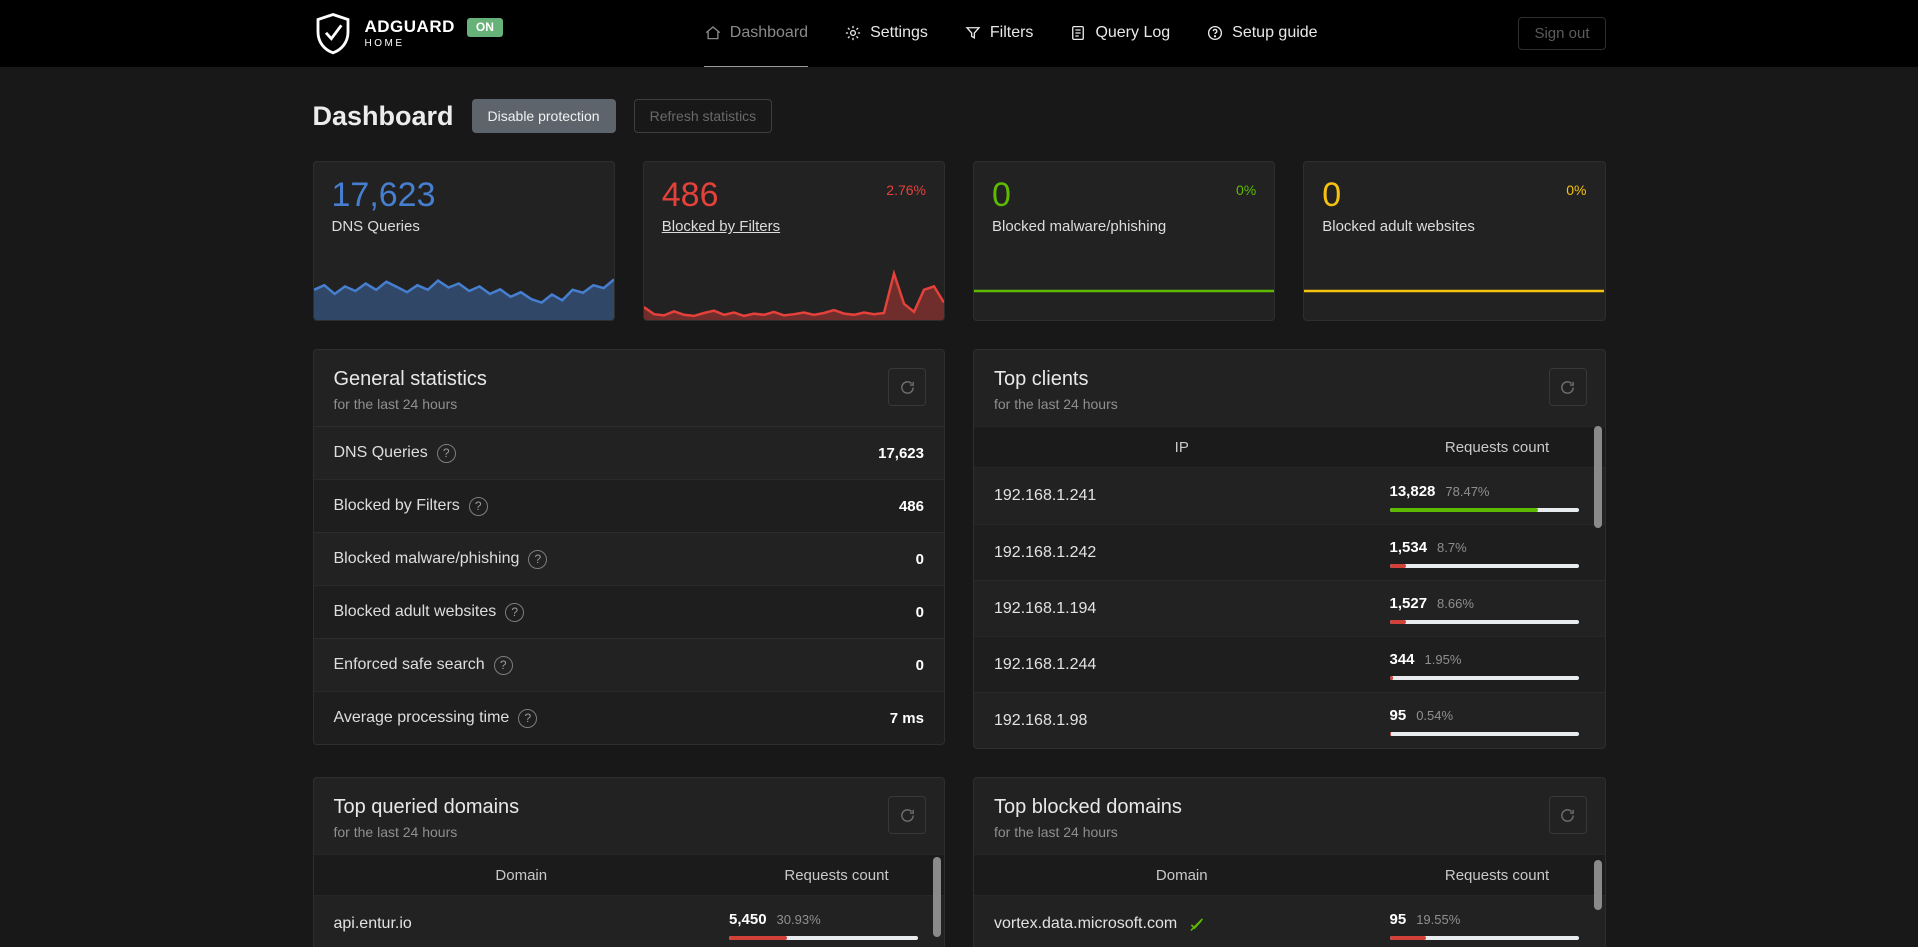  I want to click on dns-queries-value: 17,623, so click(383, 195).